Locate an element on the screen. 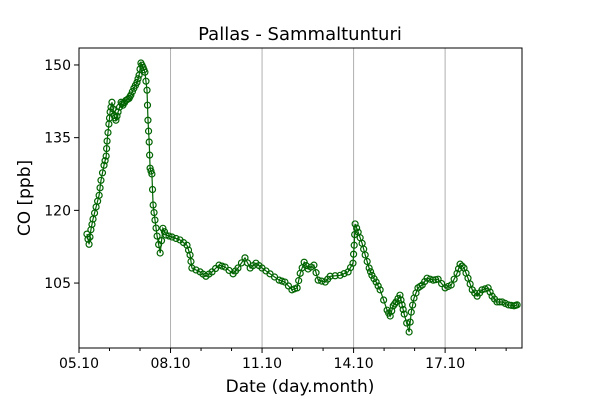 The image size is (600, 404). y-tick-label: 105 is located at coordinates (57, 284).